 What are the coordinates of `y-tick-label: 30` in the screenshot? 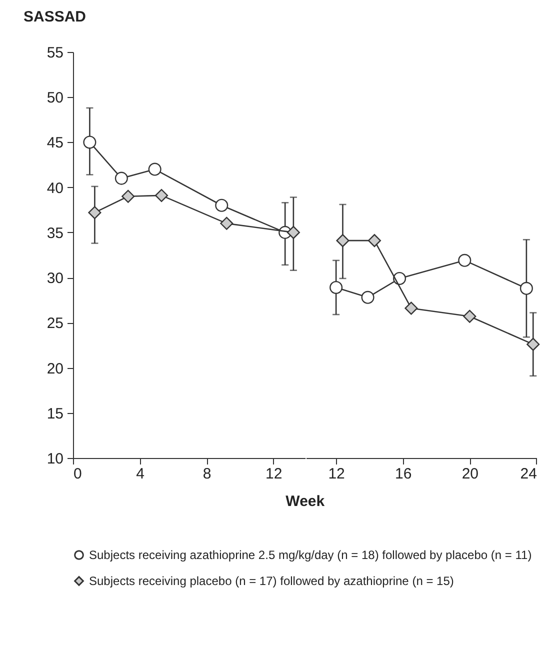 It's located at (55, 279).